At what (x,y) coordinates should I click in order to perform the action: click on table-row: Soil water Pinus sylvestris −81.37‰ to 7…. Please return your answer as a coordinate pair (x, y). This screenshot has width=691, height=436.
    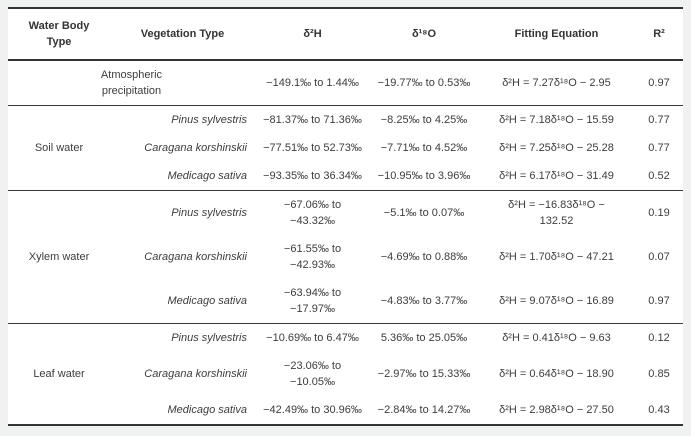
    Looking at the image, I should click on (345, 130).